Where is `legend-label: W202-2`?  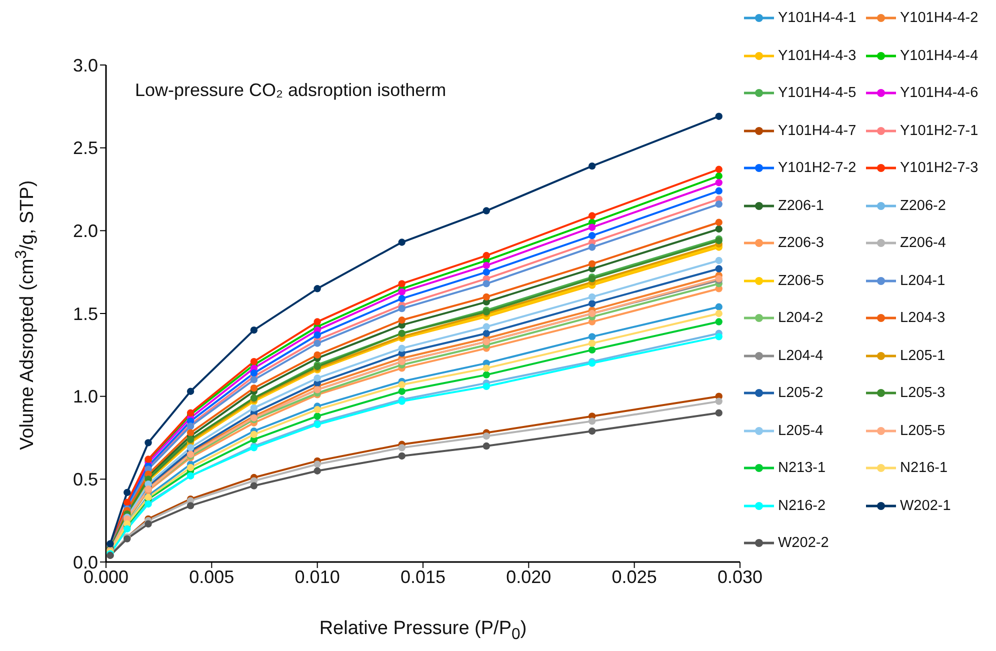
legend-label: W202-2 is located at coordinates (803, 543).